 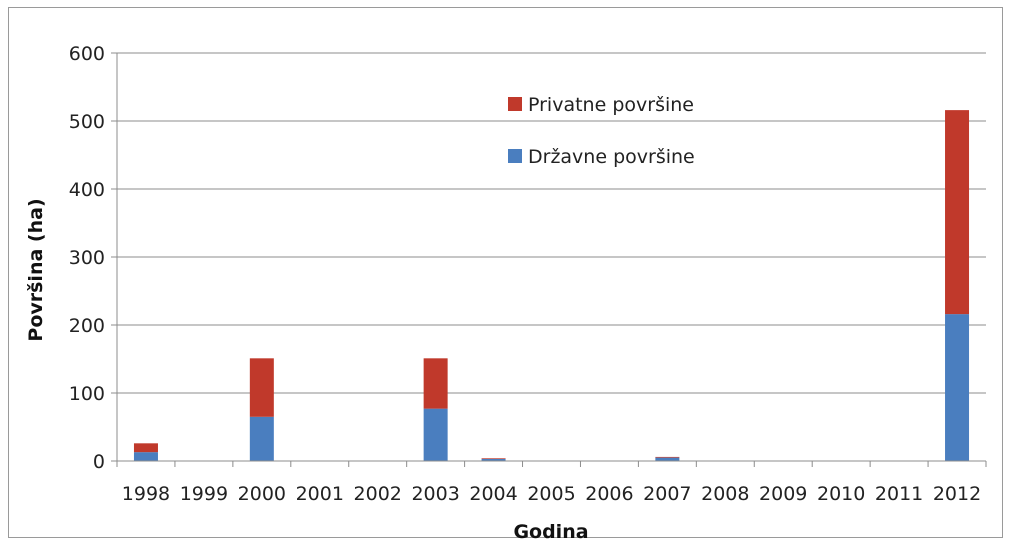 I want to click on x-axis-title: Godina, so click(x=550, y=532).